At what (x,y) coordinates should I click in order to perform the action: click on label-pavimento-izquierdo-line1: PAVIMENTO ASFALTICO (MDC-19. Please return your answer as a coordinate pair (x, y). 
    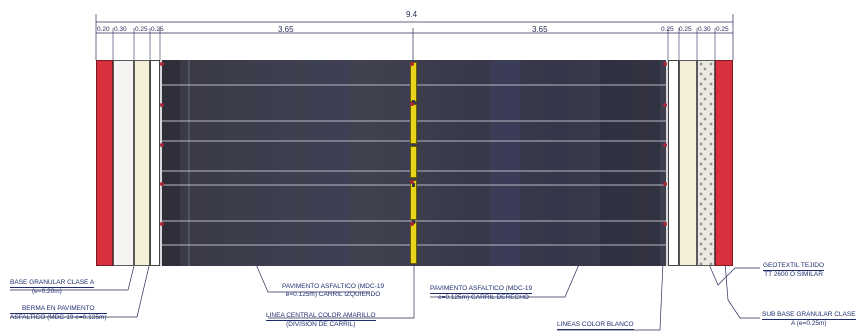
    Looking at the image, I should click on (333, 286).